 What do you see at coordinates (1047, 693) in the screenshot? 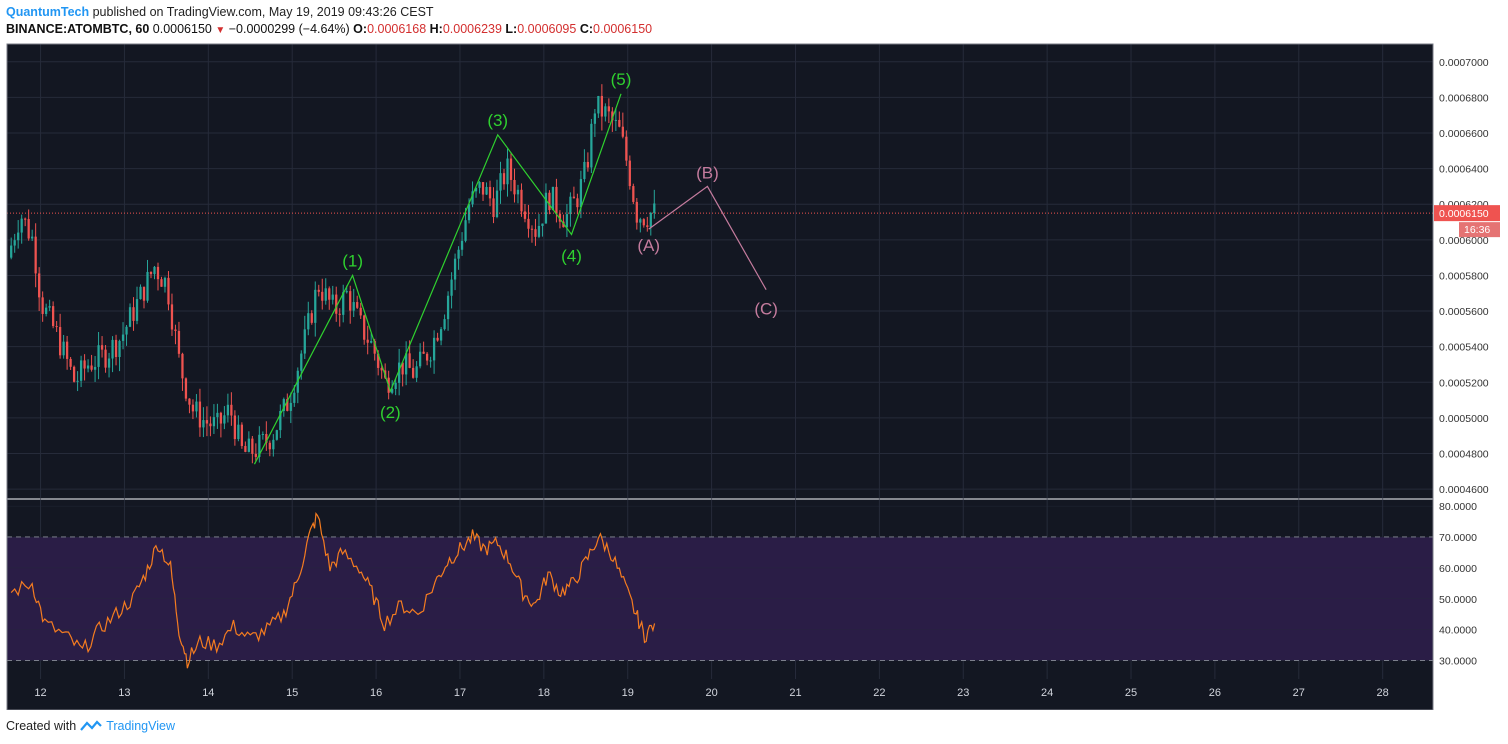
I see `time-tick-label: 24` at bounding box center [1047, 693].